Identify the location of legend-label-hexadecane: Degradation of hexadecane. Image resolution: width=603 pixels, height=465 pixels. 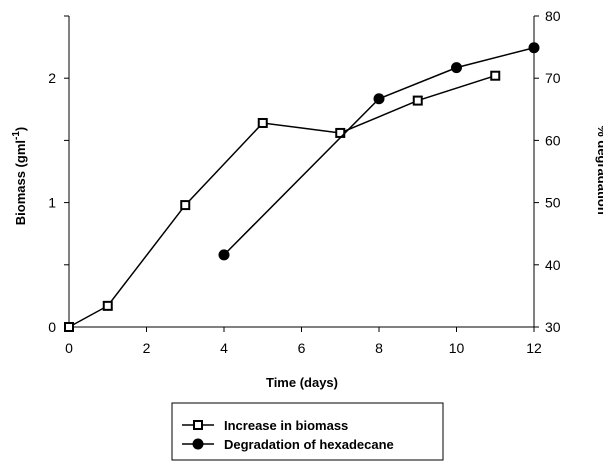
(309, 444).